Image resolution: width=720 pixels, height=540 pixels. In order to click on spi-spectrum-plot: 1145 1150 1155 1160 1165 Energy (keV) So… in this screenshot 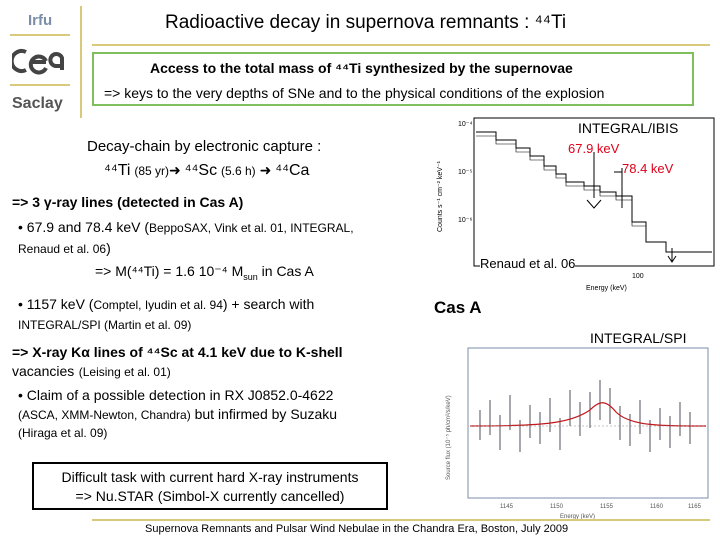, I will do `click(577, 433)`.